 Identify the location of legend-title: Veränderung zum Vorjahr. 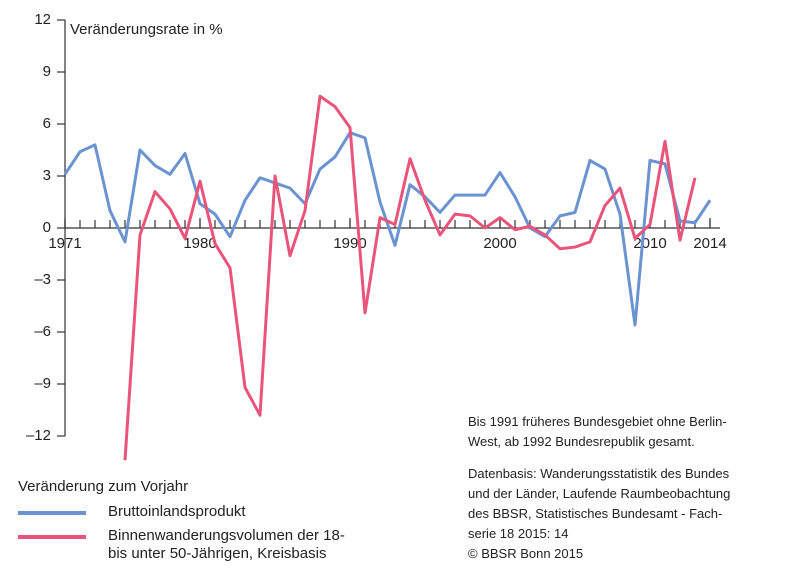
(103, 486).